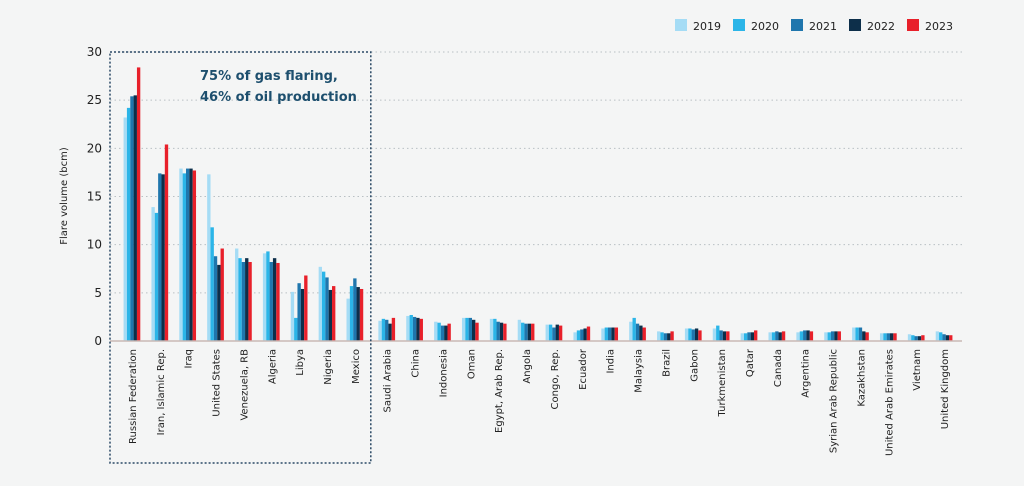 Image resolution: width=1024 pixels, height=486 pixels. I want to click on annotation-line-1: 75% of gas flaring,, so click(269, 76).